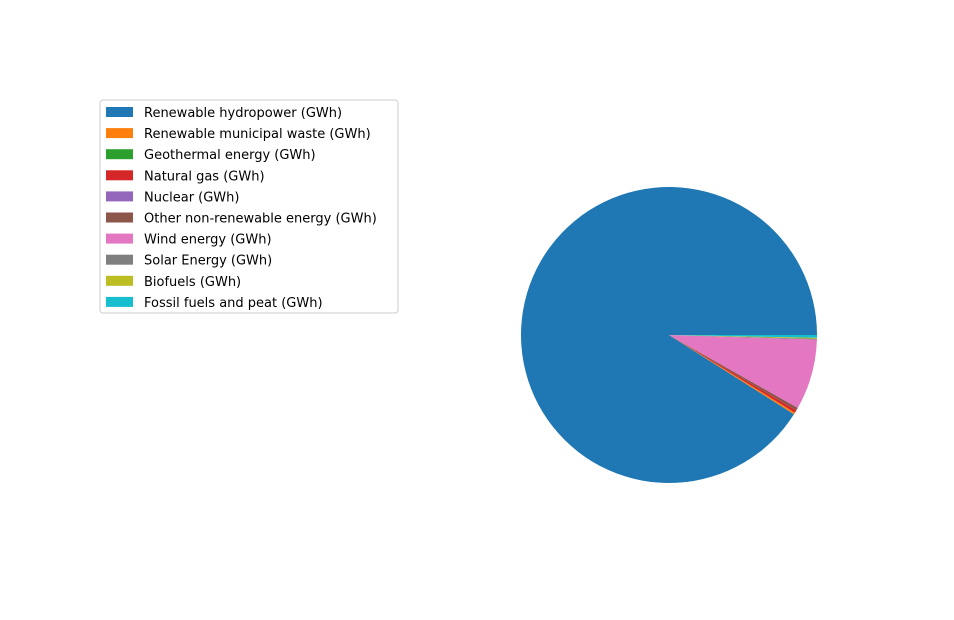  I want to click on pie-slice-fossil-fuels-and-peat, so click(743, 336).